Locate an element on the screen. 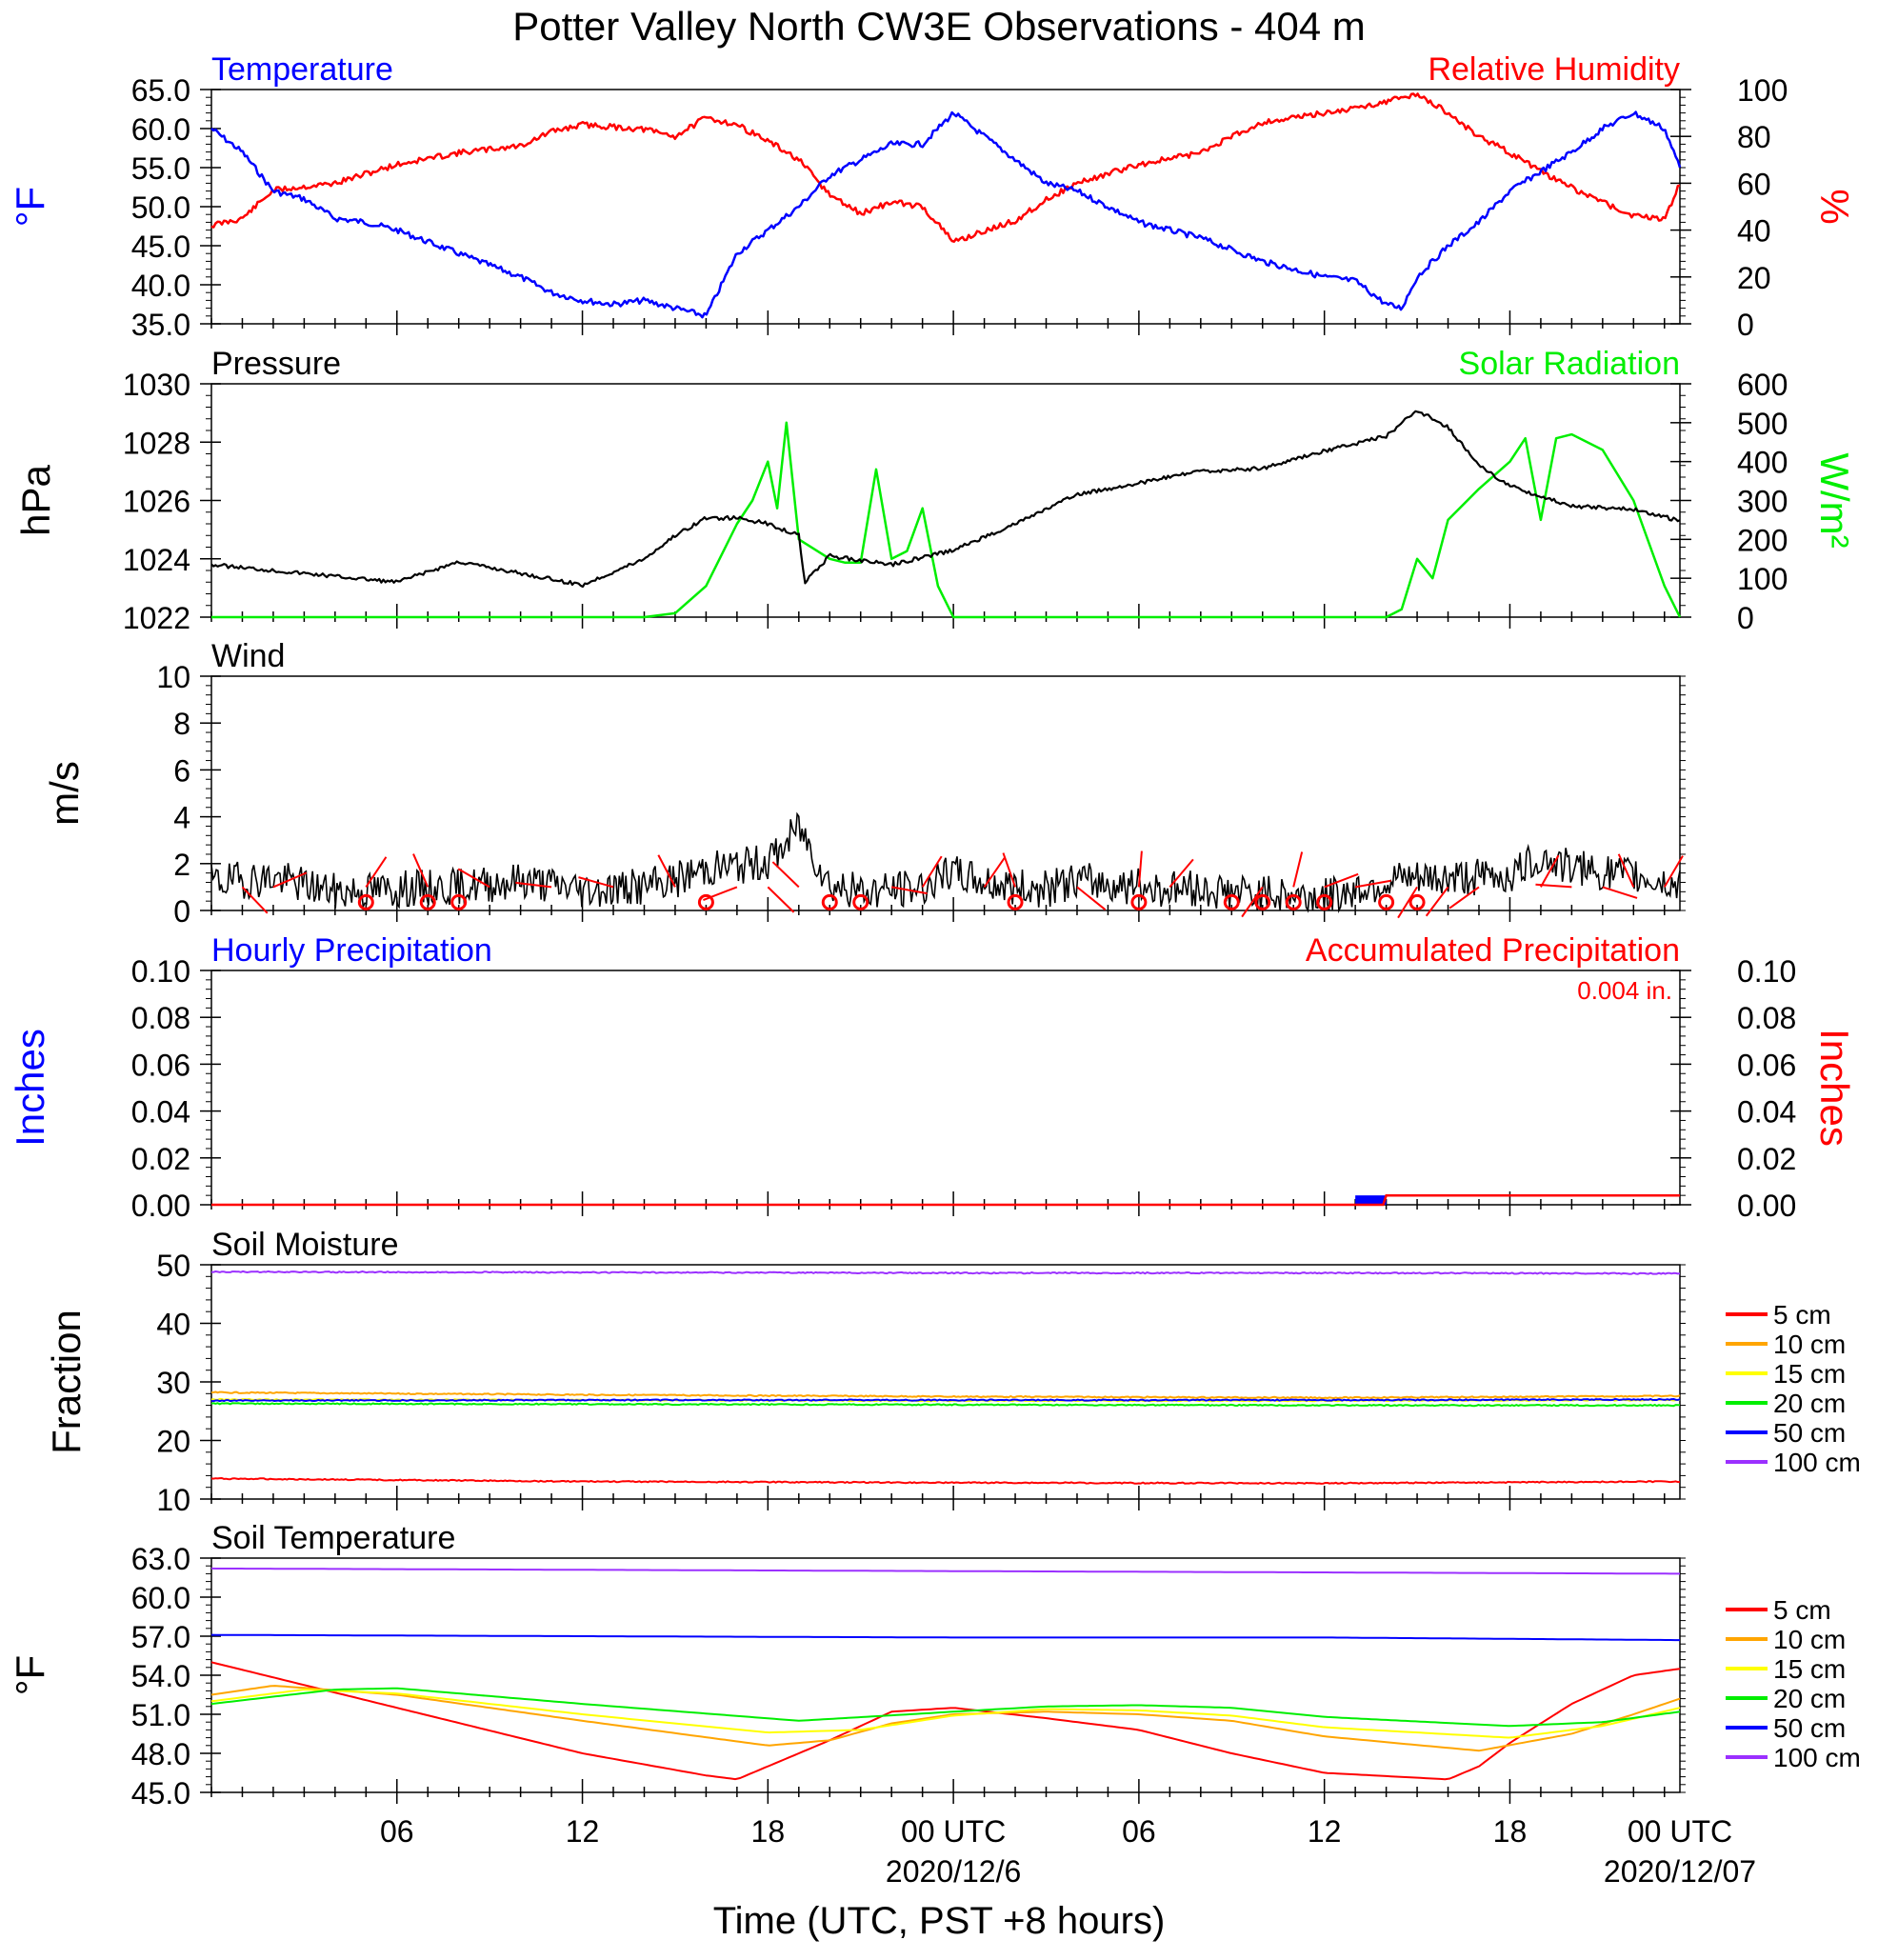 The height and width of the screenshot is (1960, 1878). humidity-line is located at coordinates (945, 167).